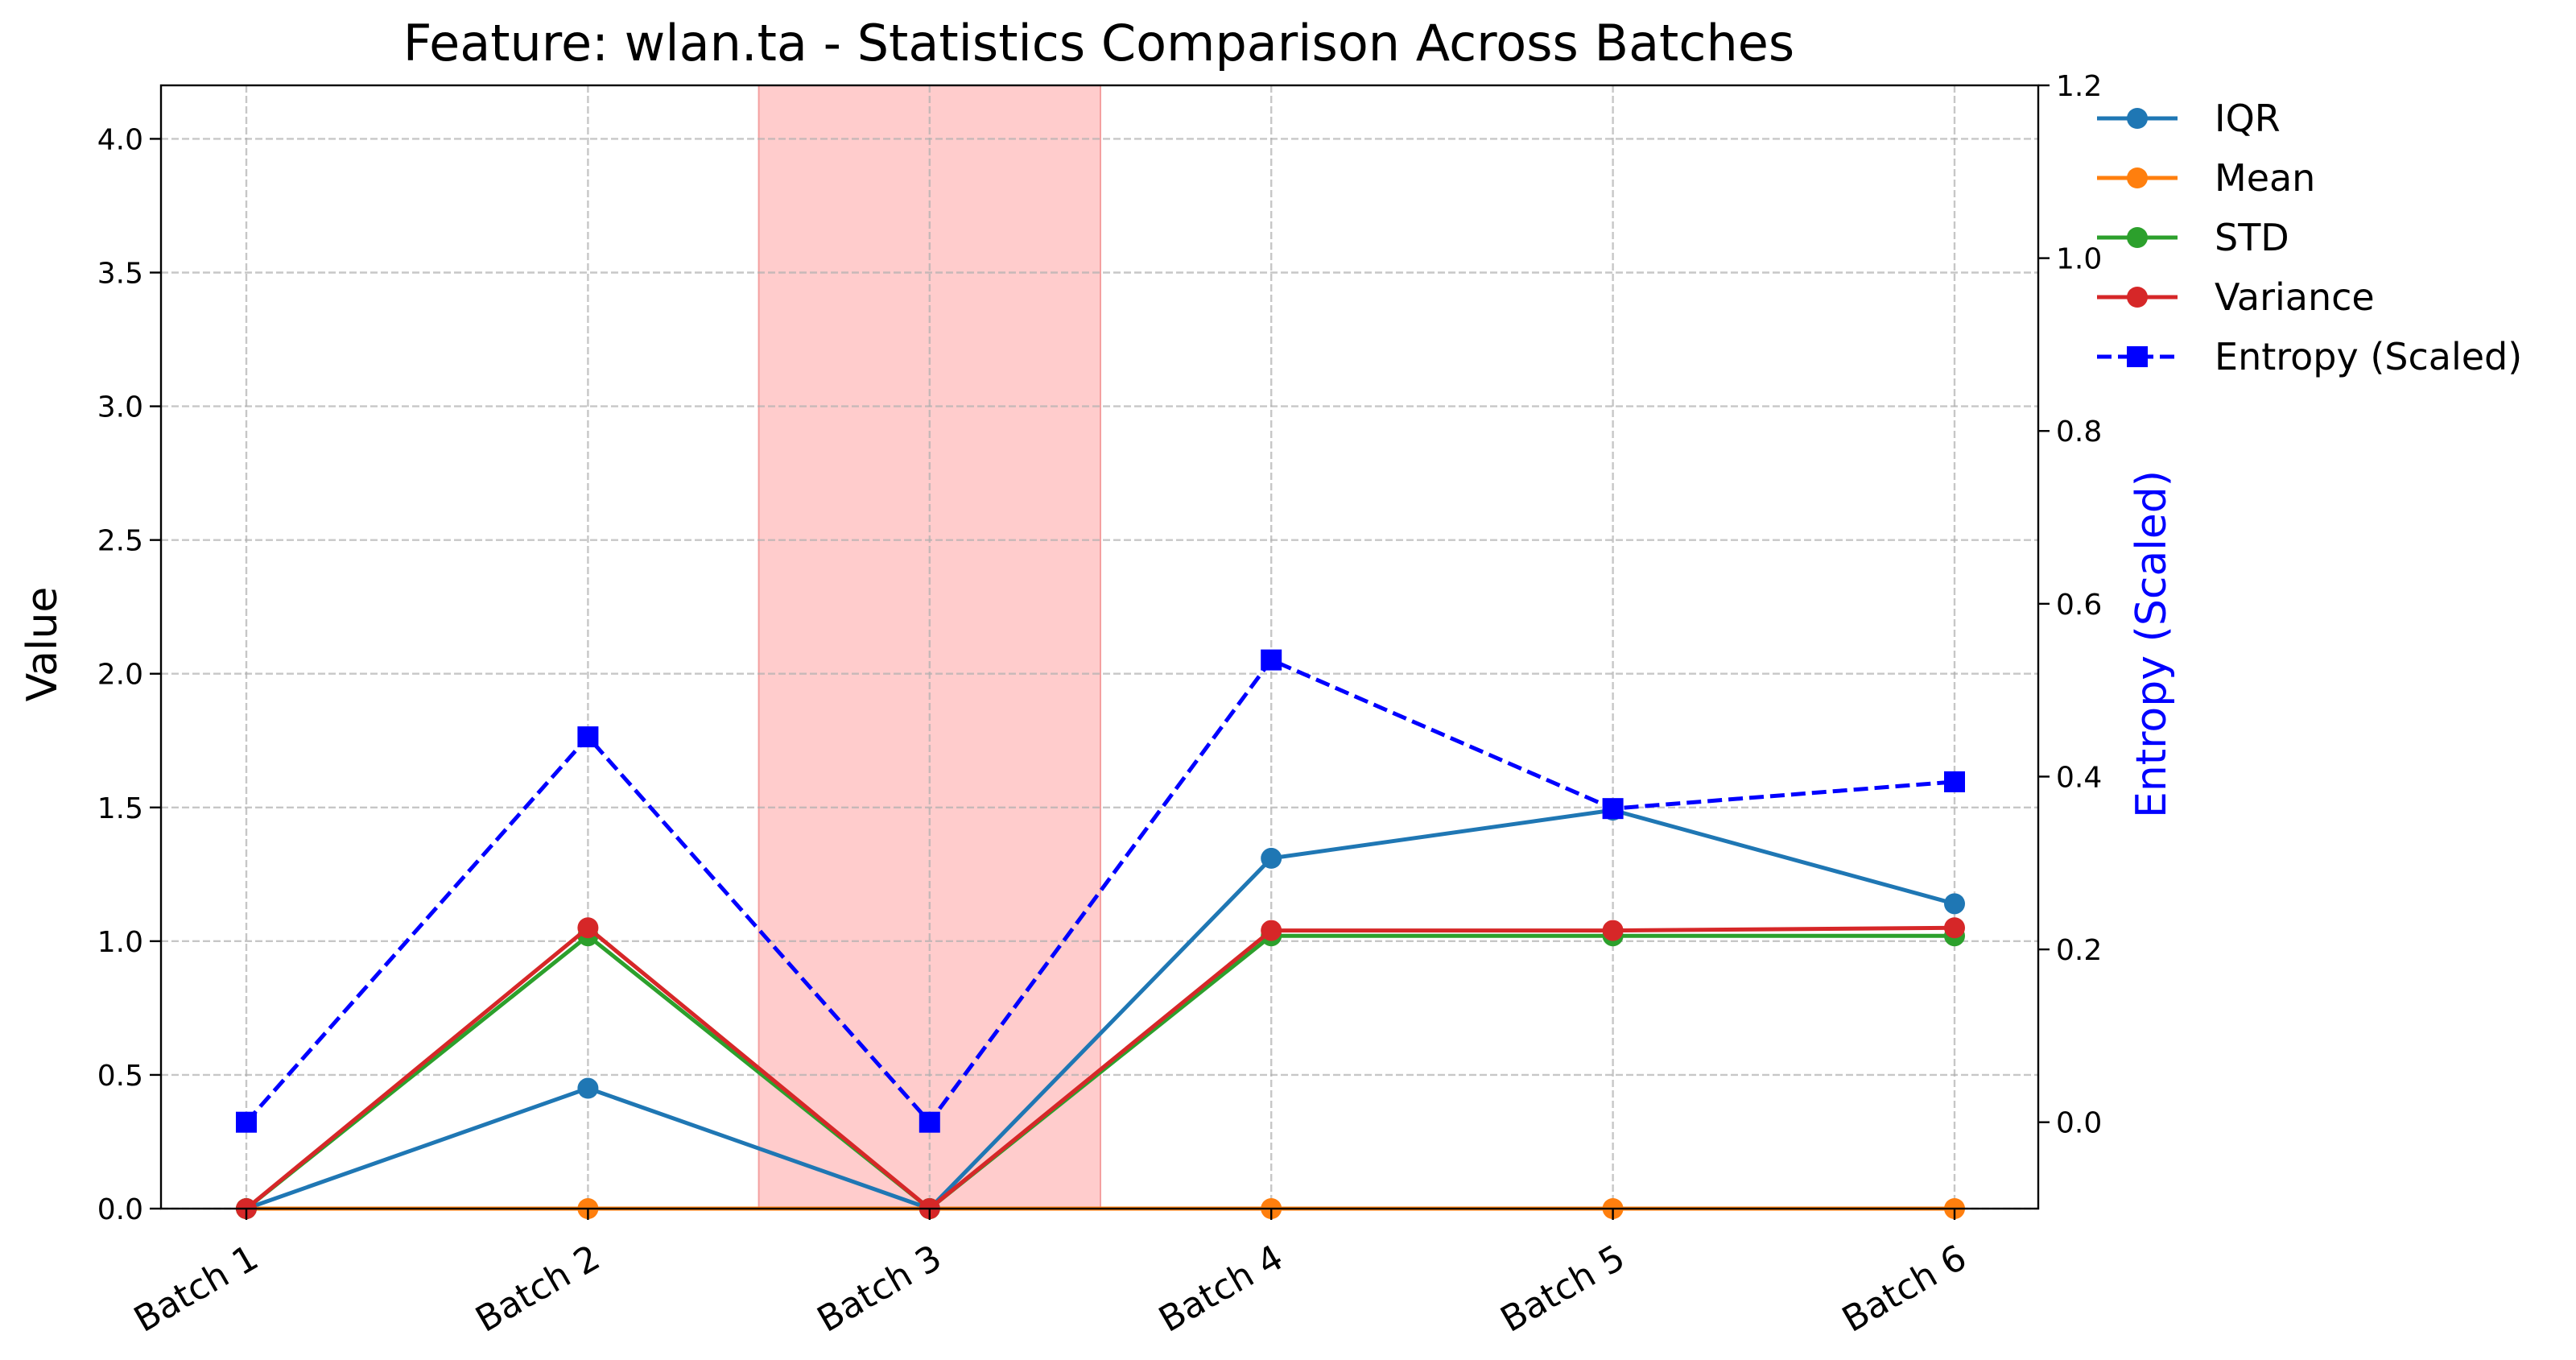  Describe the element at coordinates (120, 139) in the screenshot. I see `y-tick-label: 4.0` at that location.